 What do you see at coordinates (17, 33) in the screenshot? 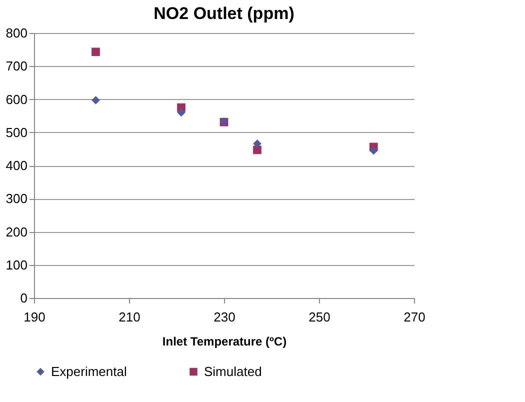
I see `y-tick-label: 800` at bounding box center [17, 33].